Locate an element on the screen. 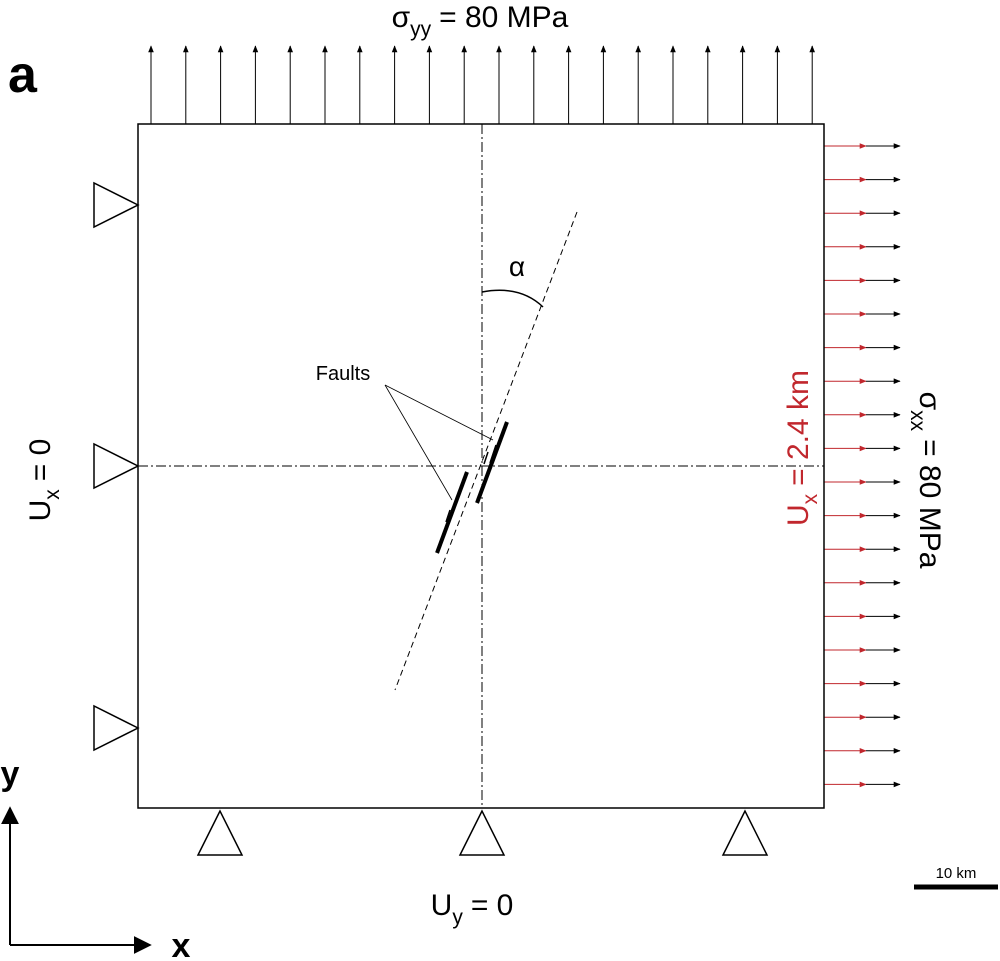 This screenshot has width=1000, height=961. right-load-label: σxx = 80 MPa is located at coordinates (926, 480).